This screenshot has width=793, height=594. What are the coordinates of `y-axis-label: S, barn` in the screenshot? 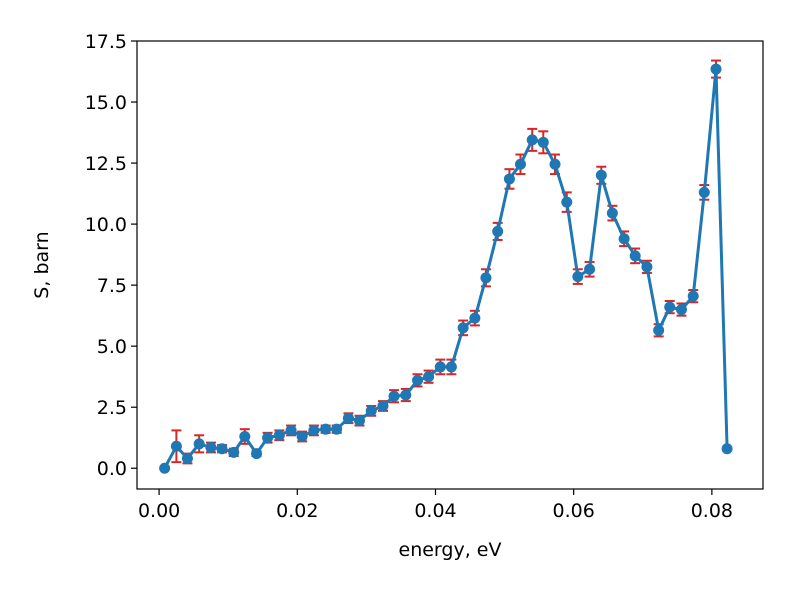 It's located at (42, 264).